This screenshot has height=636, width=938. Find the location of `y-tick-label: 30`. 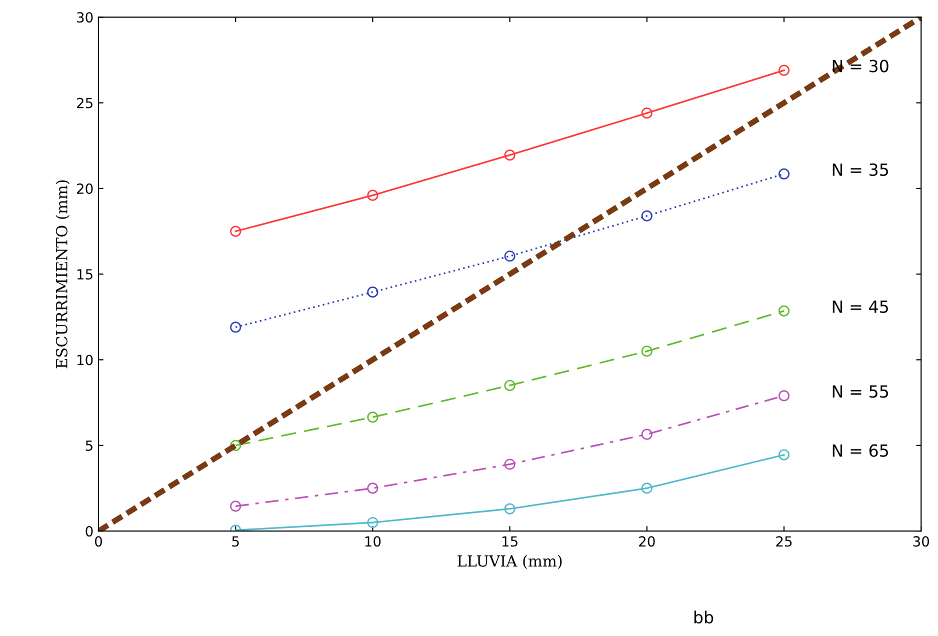

y-tick-label: 30 is located at coordinates (85, 17).